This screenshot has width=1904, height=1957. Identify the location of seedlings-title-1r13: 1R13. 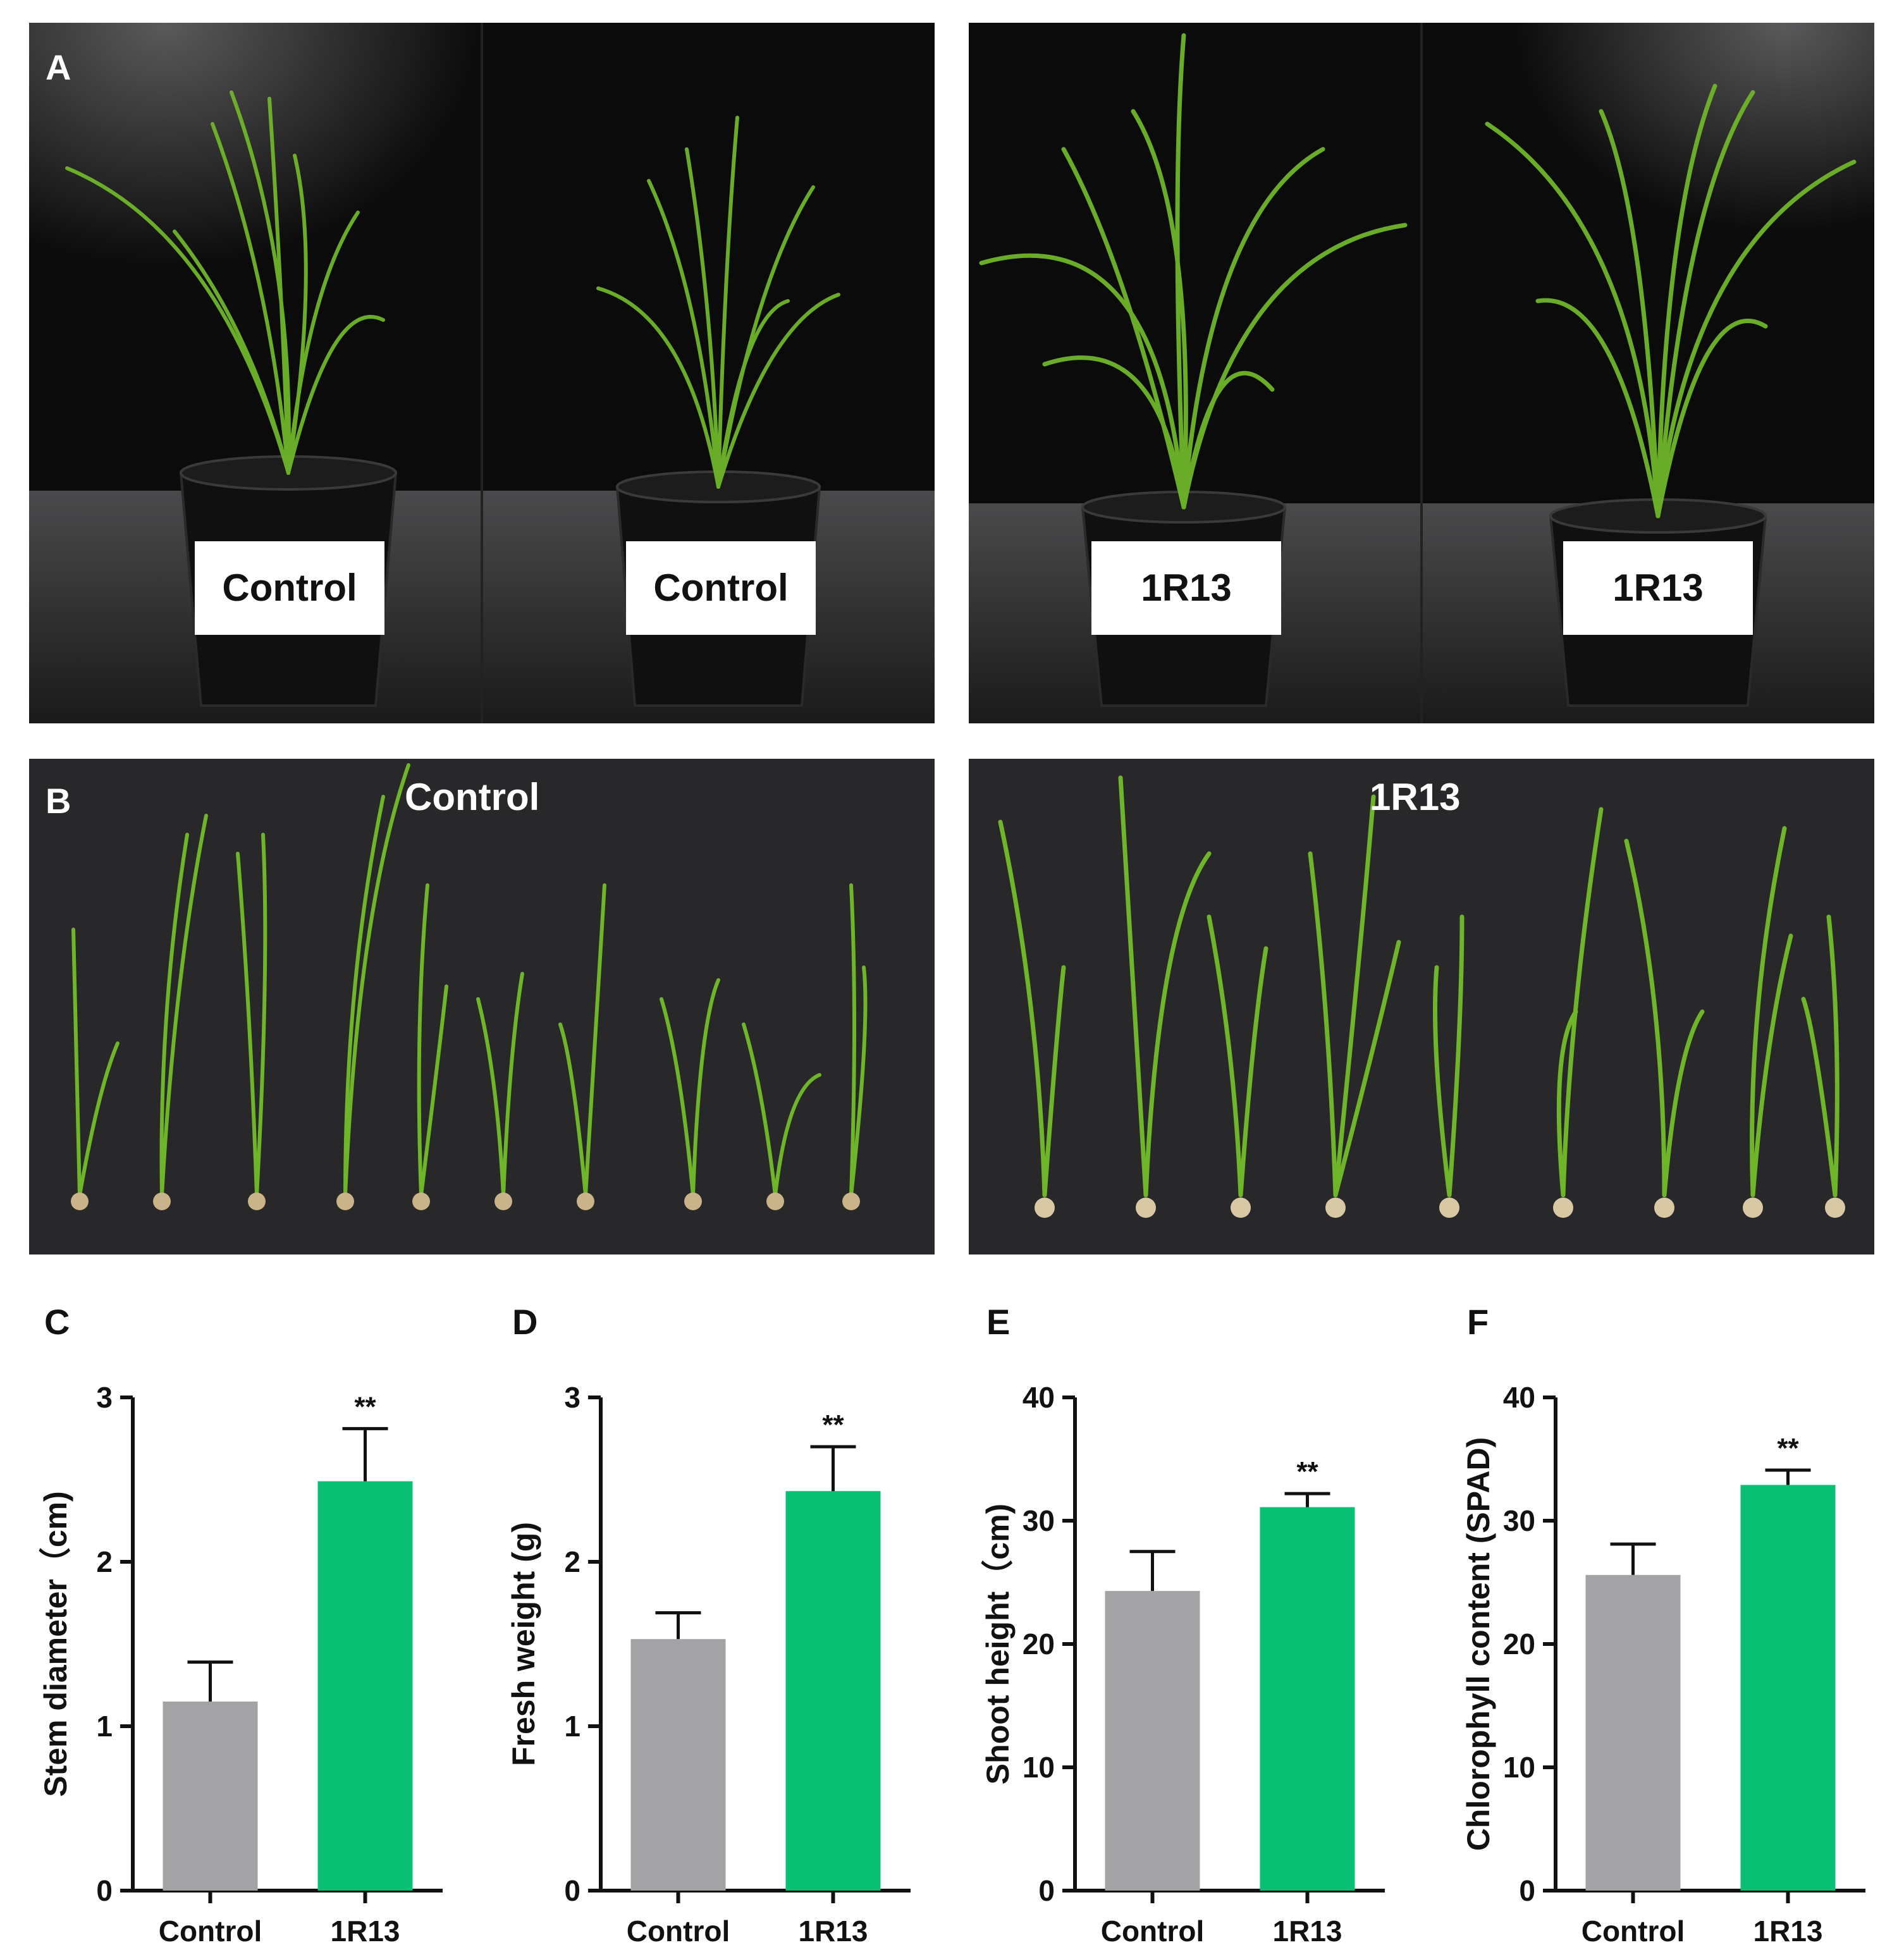
(1415, 797).